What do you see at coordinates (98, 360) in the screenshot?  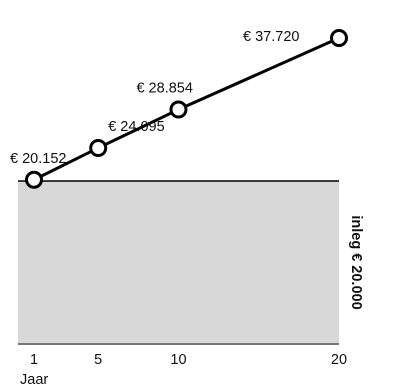 I see `x-tick-5: 5` at bounding box center [98, 360].